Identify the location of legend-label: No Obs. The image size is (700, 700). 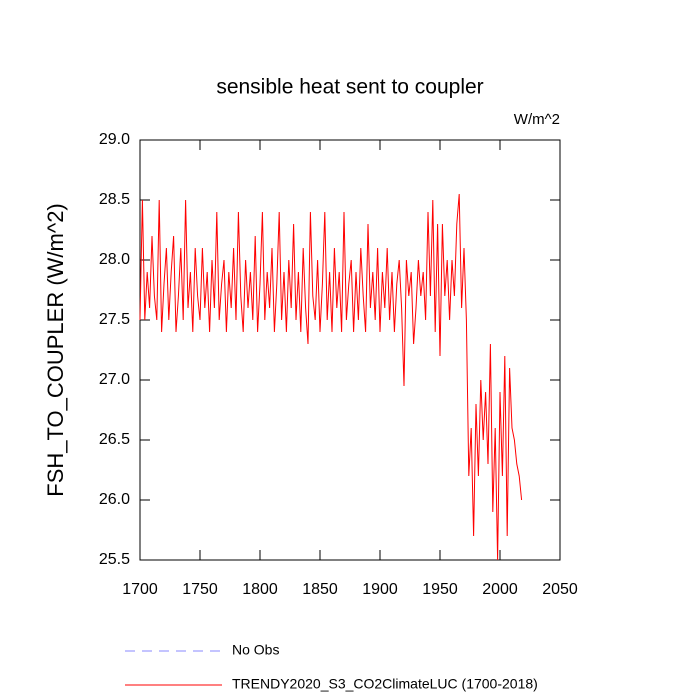
(255, 650).